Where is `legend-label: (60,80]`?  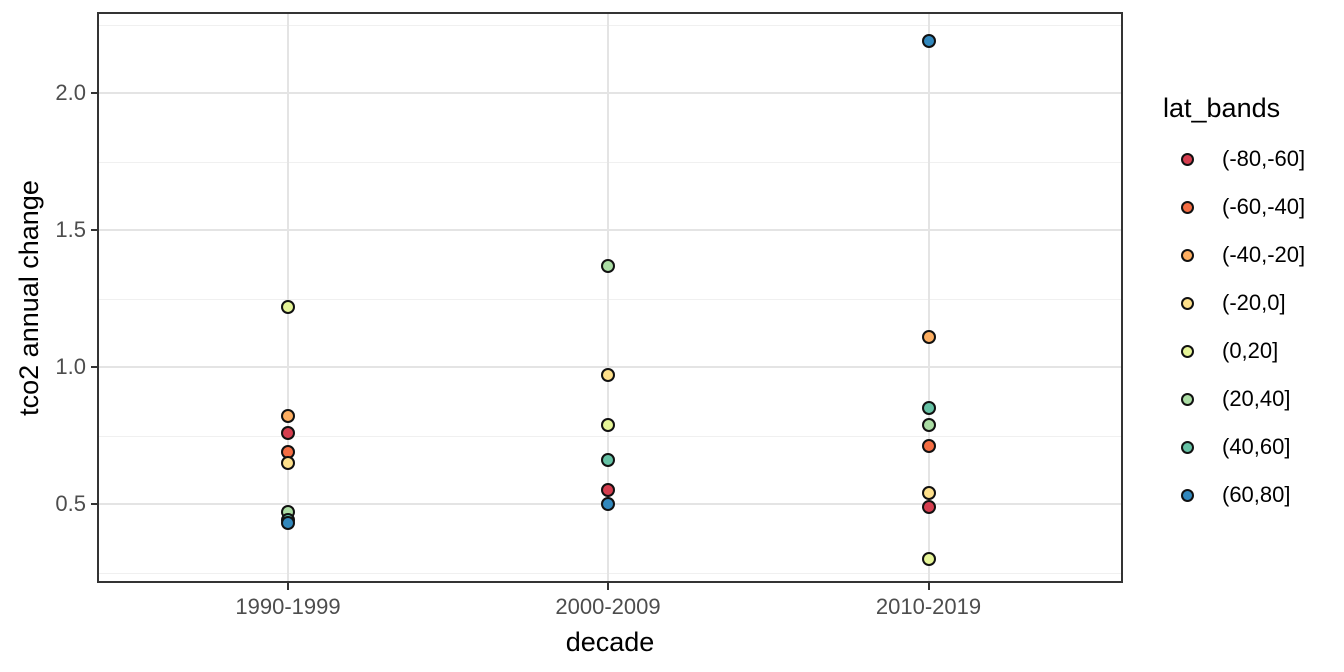 legend-label: (60,80] is located at coordinates (1256, 494).